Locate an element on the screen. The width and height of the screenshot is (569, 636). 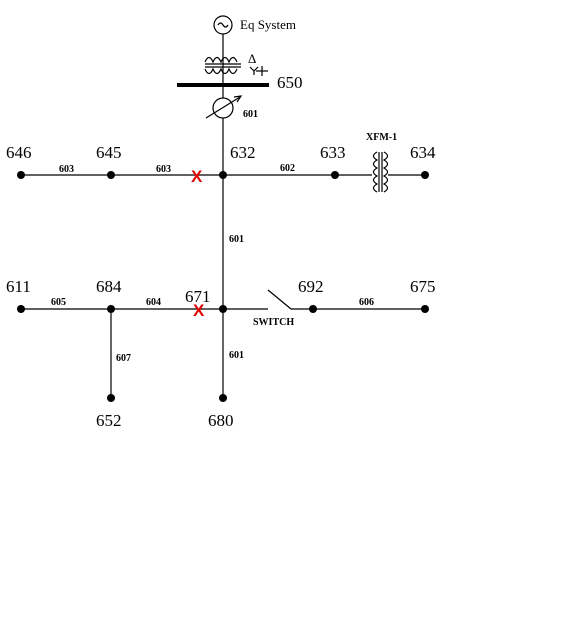
bus-692-node is located at coordinates (313, 309).